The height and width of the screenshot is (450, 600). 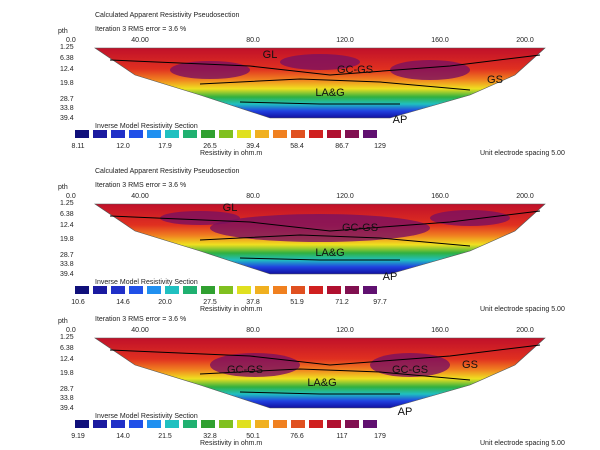 I want to click on x-label: 120.0, so click(x=345, y=330).